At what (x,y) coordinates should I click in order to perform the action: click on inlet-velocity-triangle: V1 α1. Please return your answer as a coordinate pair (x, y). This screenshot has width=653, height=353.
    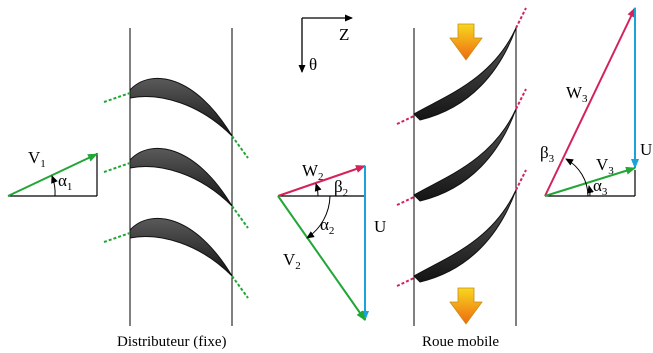
    Looking at the image, I should click on (52, 172).